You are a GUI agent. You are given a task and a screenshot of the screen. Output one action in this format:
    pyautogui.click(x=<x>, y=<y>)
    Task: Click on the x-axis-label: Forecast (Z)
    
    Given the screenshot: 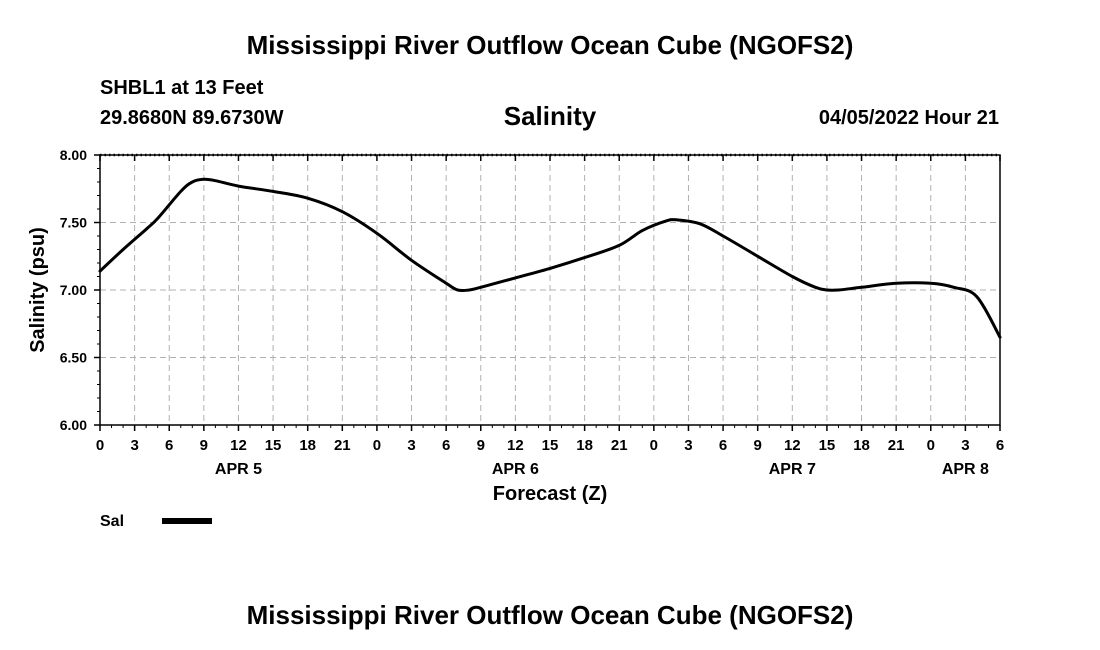 What is the action you would take?
    pyautogui.click(x=550, y=494)
    